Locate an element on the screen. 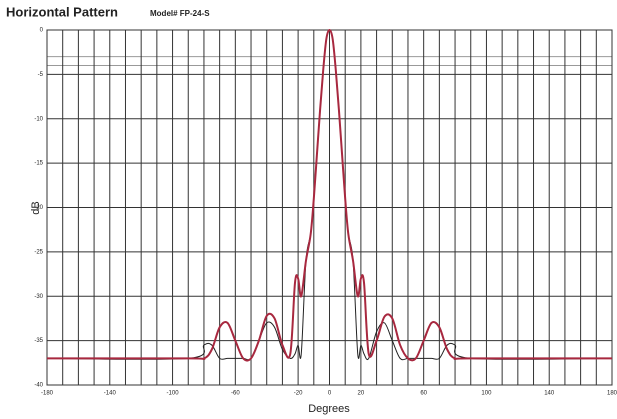  x-tick-label: -60 is located at coordinates (235, 394).